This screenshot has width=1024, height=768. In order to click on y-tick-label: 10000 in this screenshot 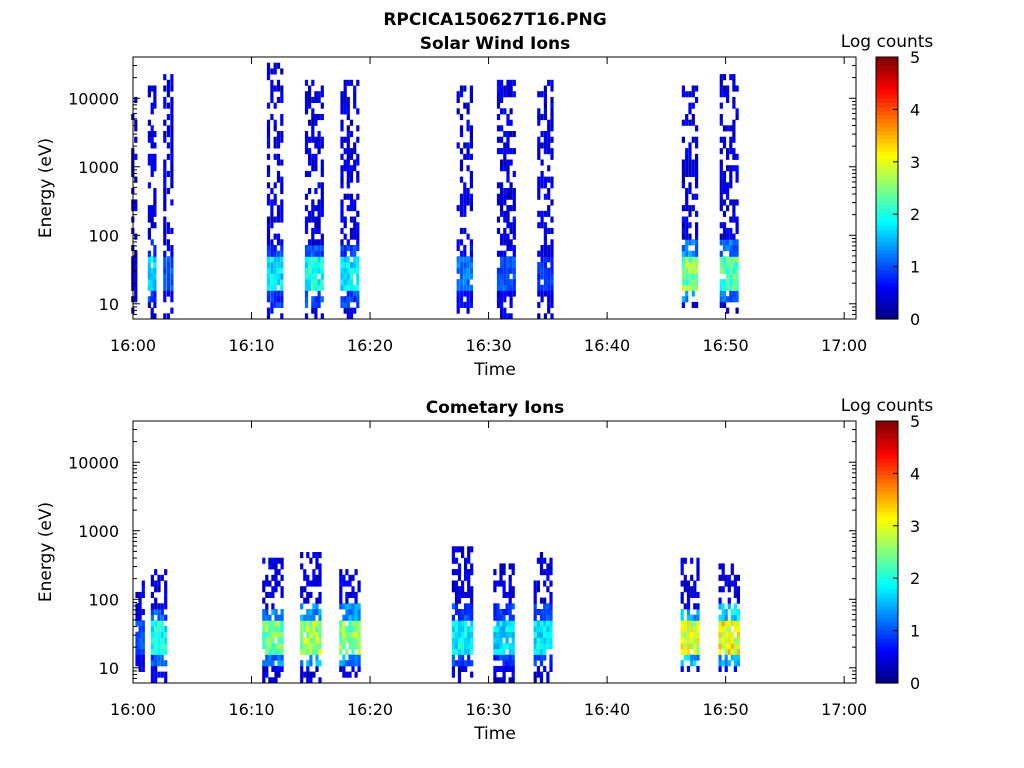, I will do `click(93, 98)`.